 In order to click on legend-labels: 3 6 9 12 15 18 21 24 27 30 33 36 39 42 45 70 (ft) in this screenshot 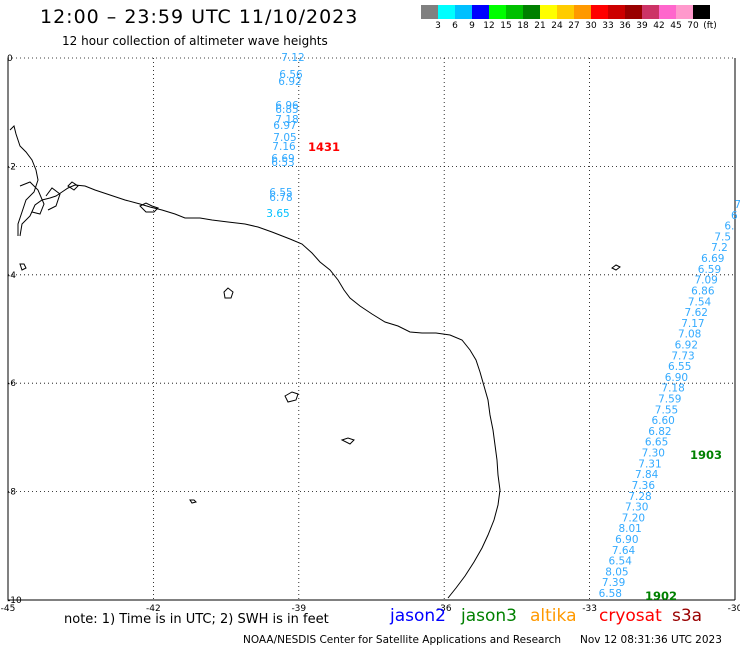, I will do `click(580, 25)`.